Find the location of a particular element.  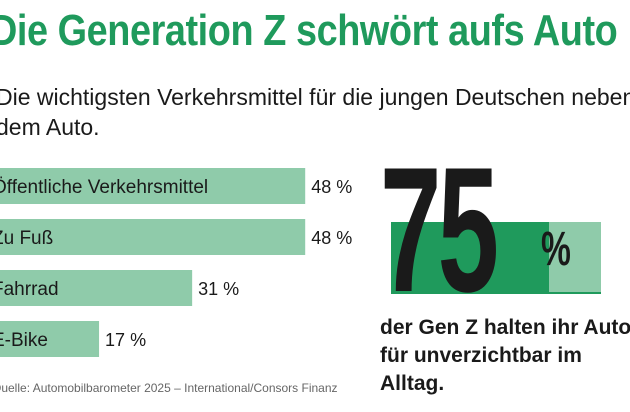

highlight-percent-sign: % is located at coordinates (556, 249).